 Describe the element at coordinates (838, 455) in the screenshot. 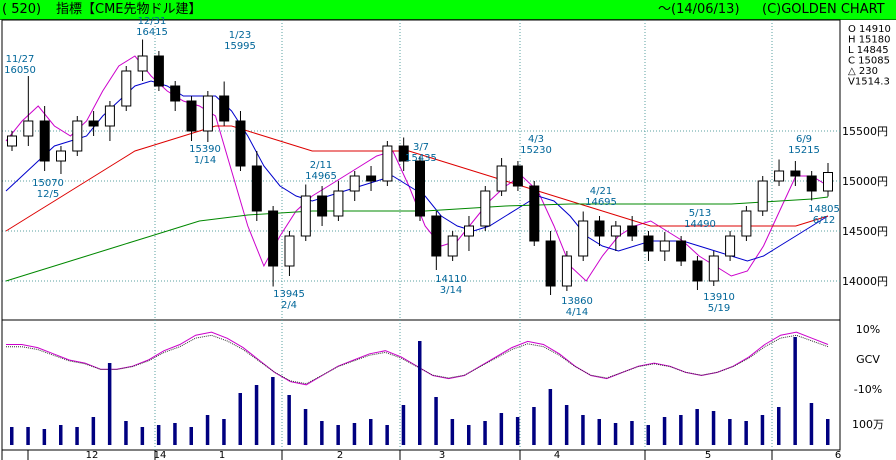

I see `x-tick-label: 6` at that location.